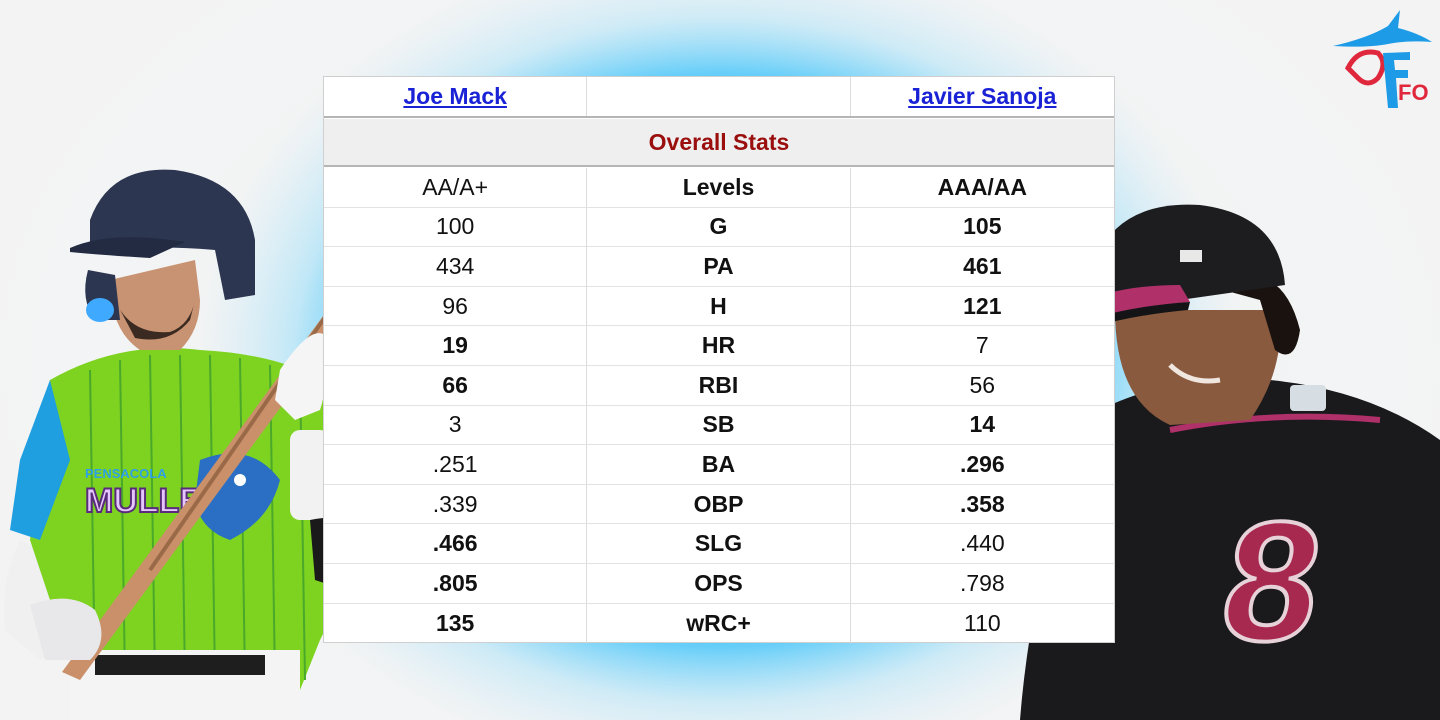  I want to click on table-header-row: Joe Mack Javier Sanoja, so click(719, 97).